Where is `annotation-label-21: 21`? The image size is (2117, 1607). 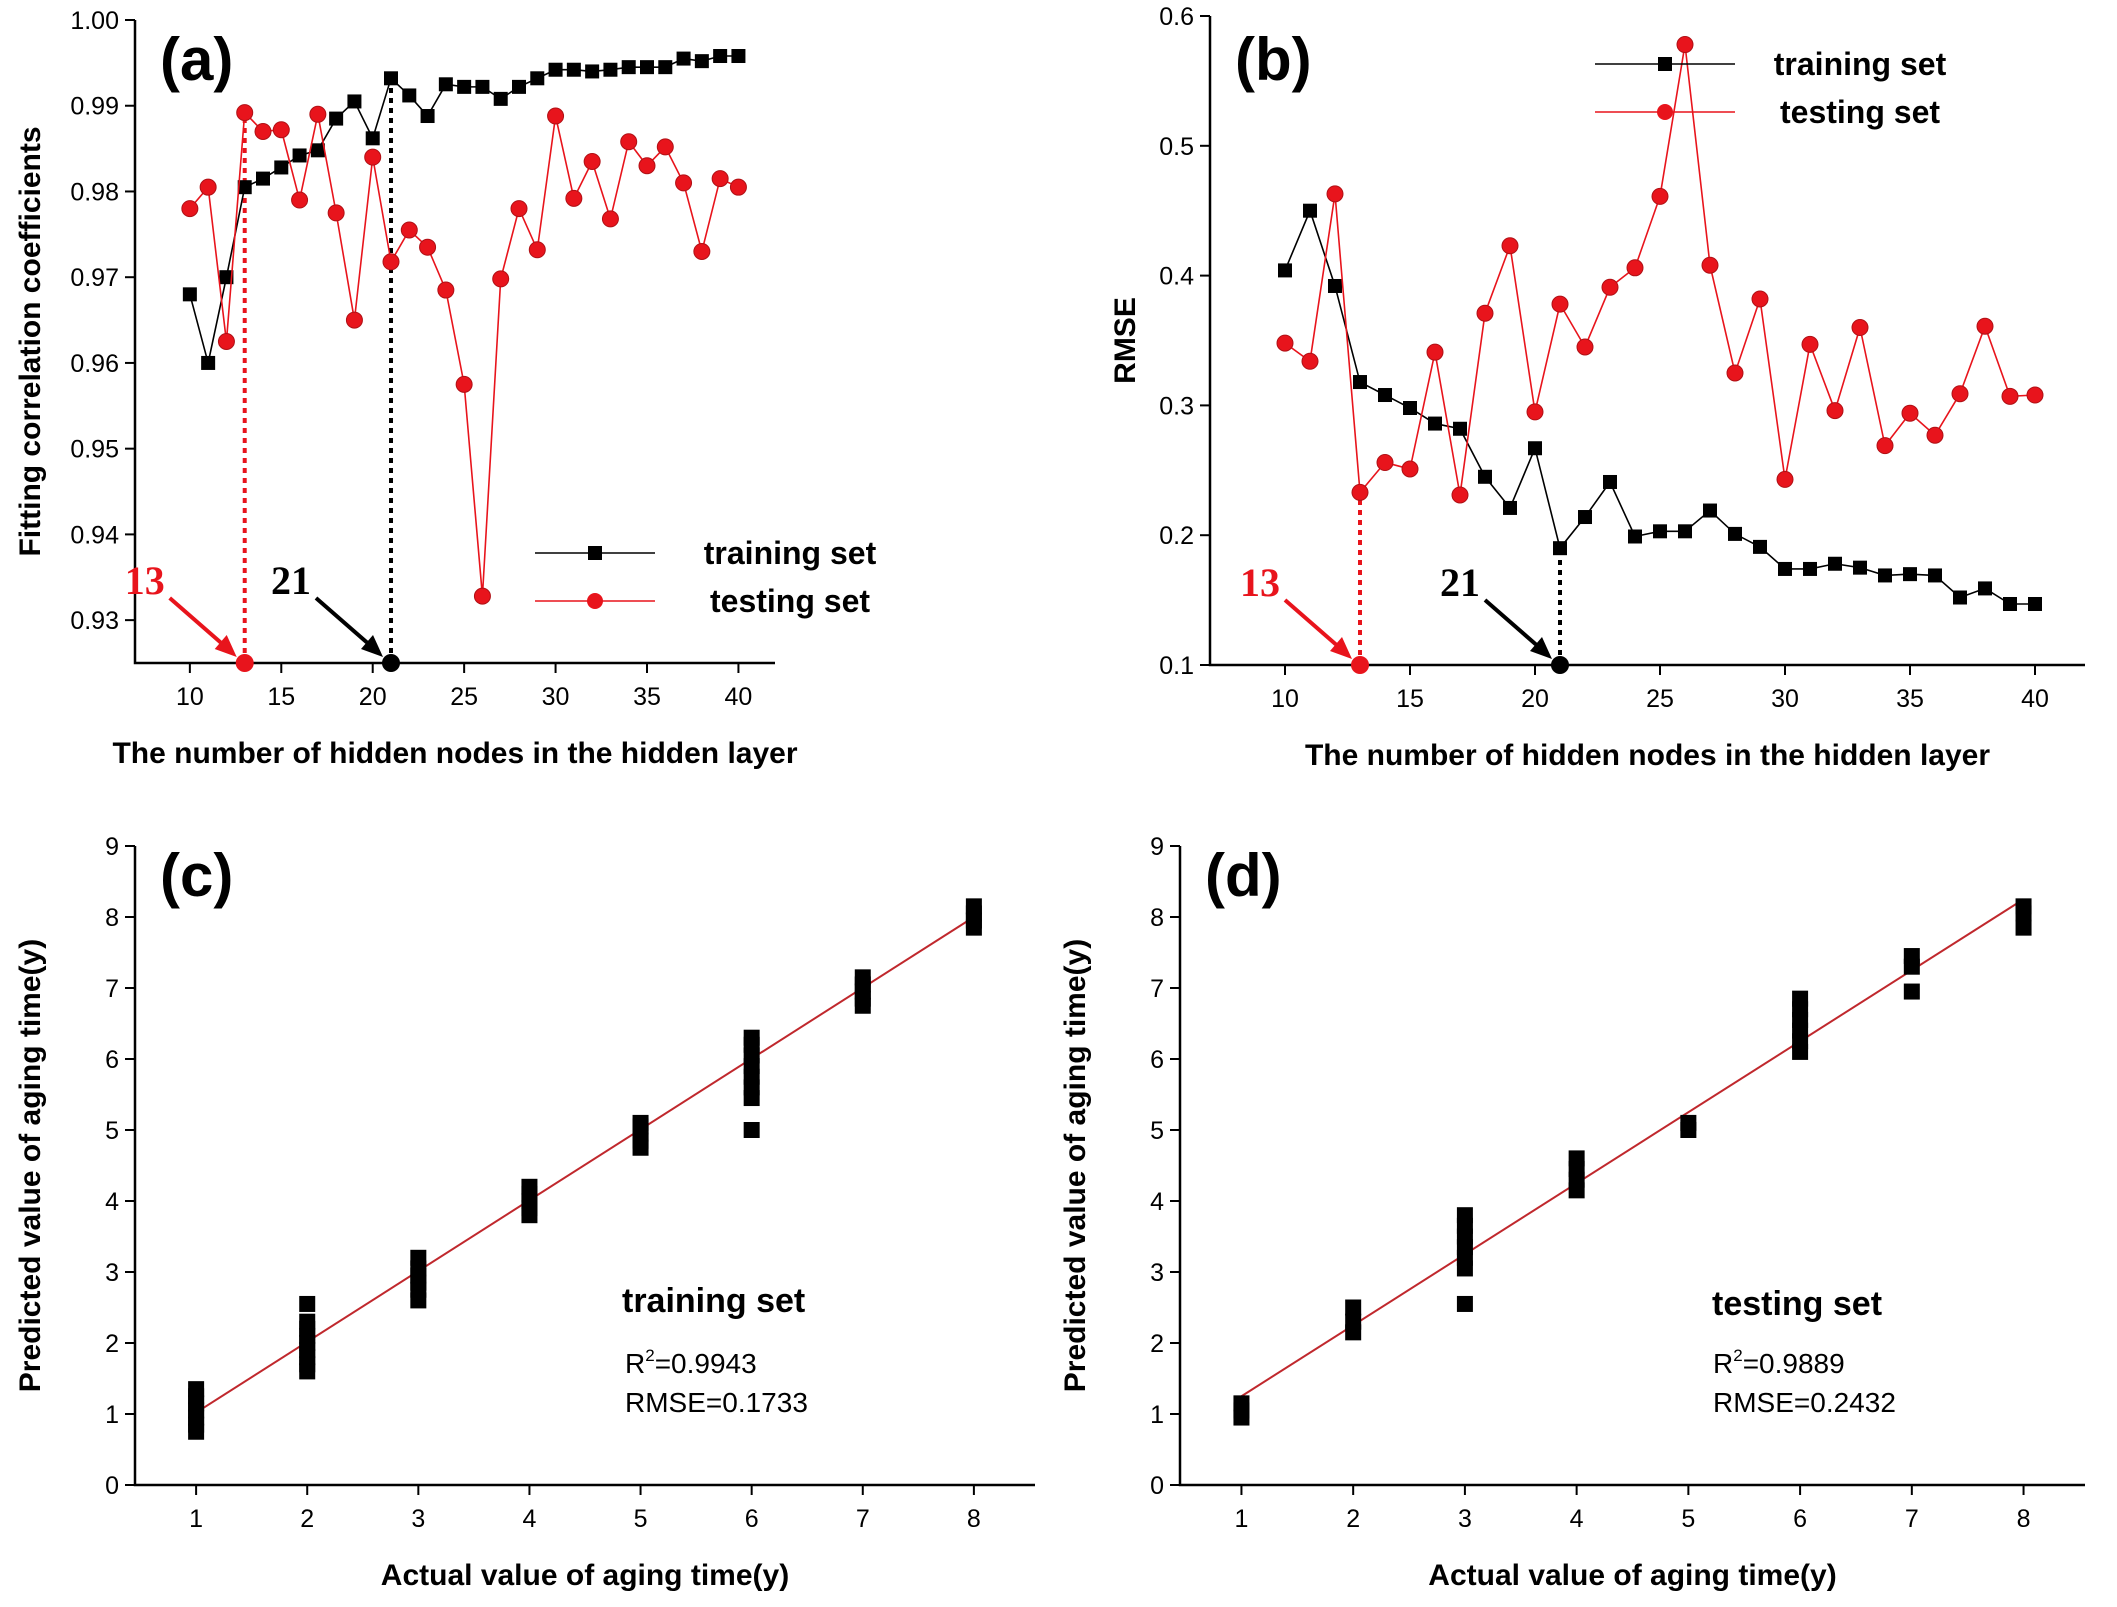 annotation-label-21: 21 is located at coordinates (1460, 582).